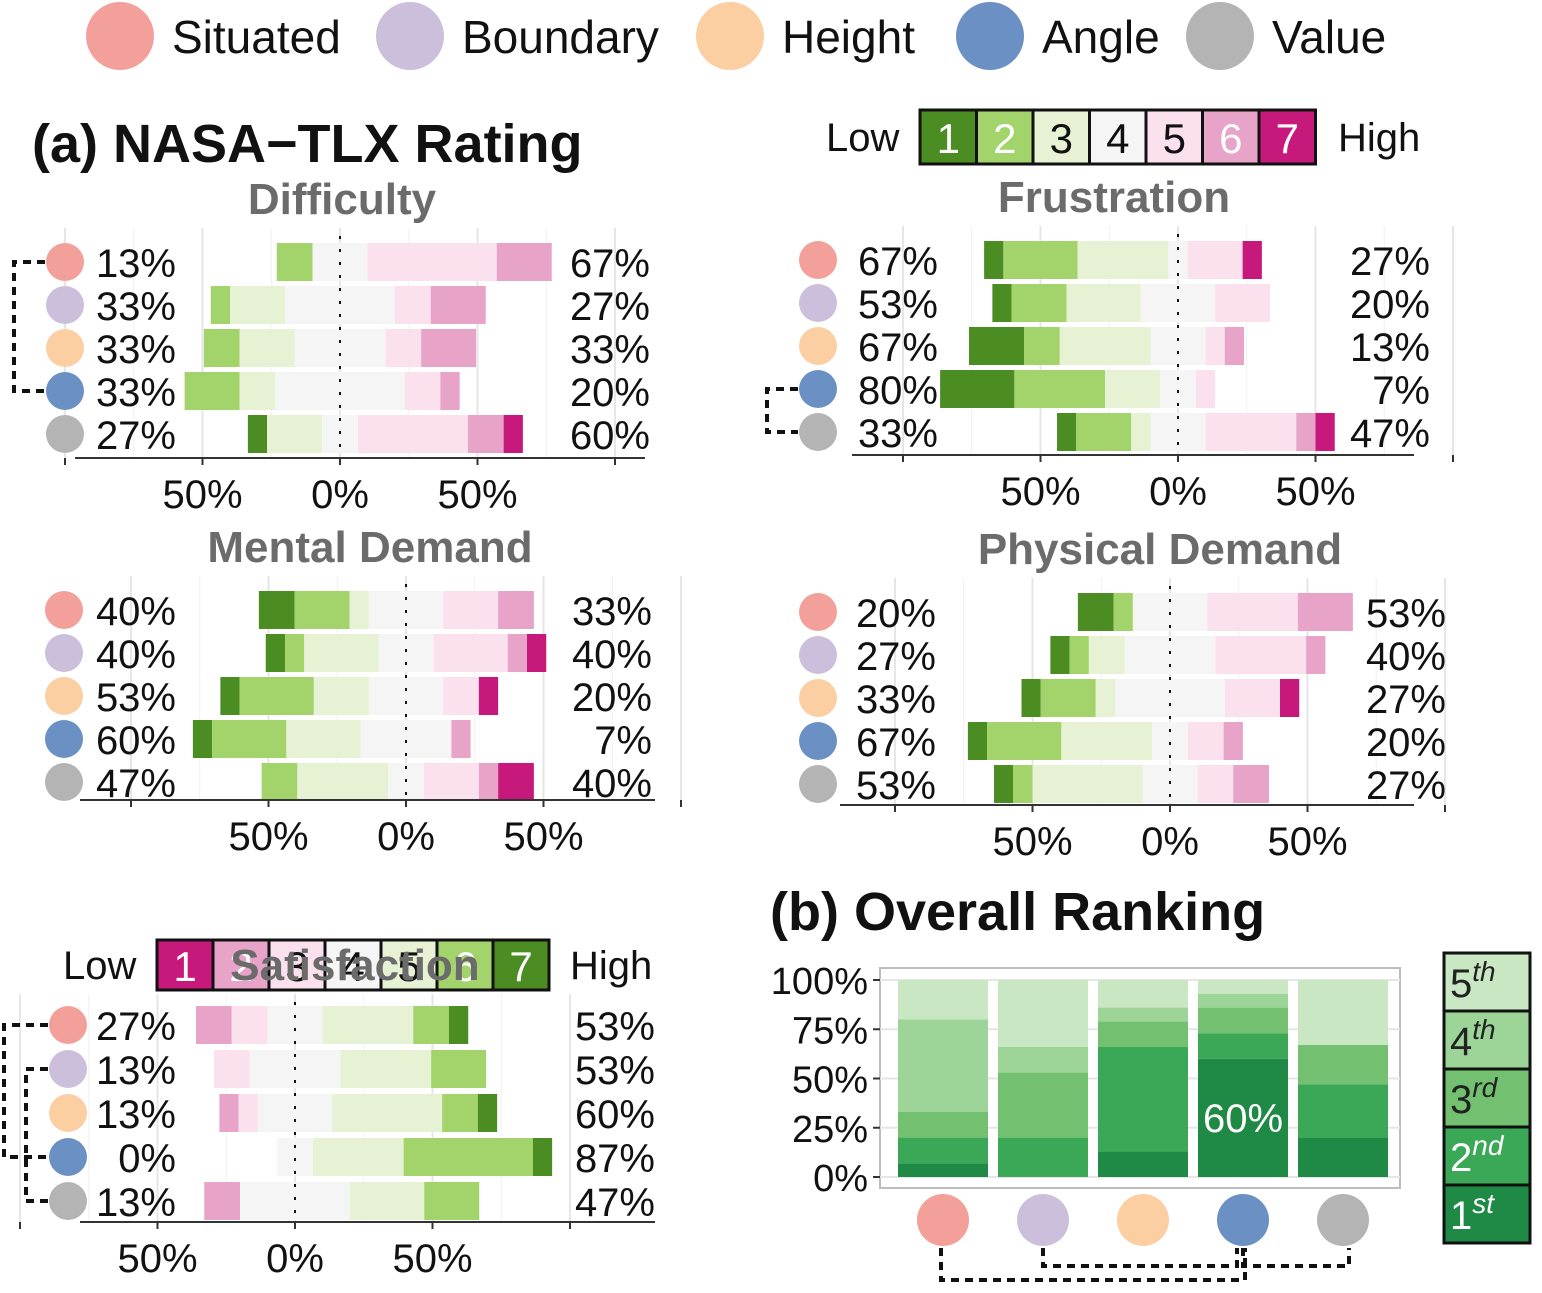 The image size is (1542, 1293). I want to click on scale-satisfaction-level-2: 2, so click(240, 966).